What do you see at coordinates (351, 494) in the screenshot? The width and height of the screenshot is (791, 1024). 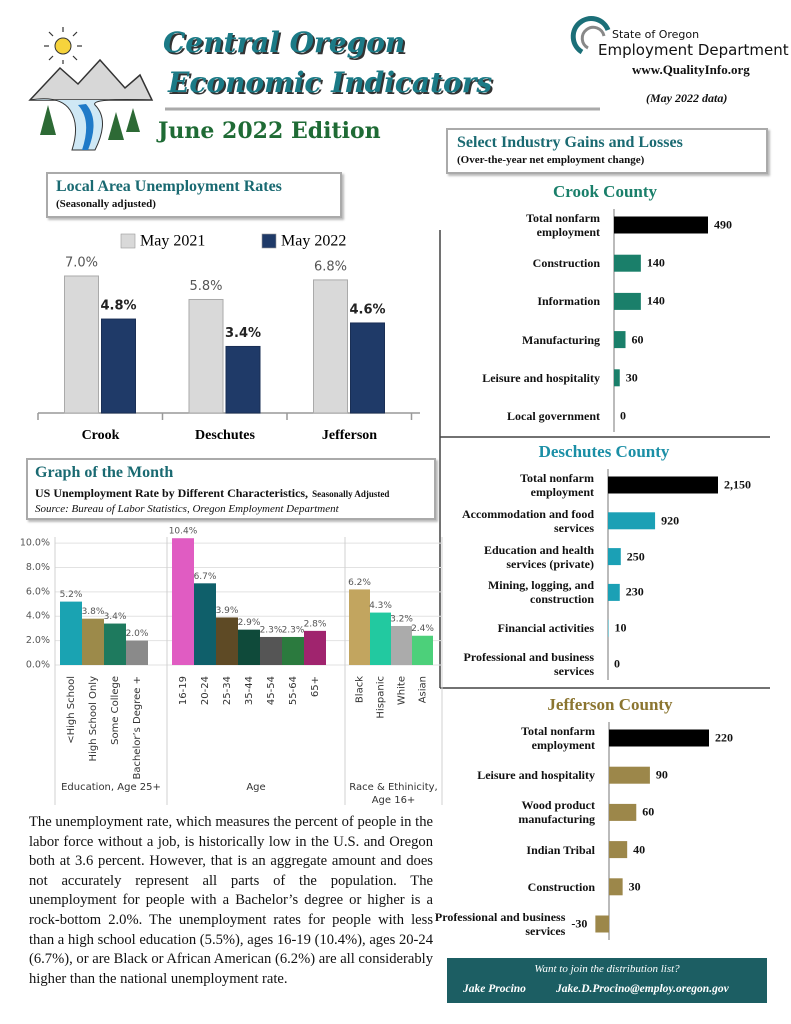 I see `chart-subtitle-note: Seasonally Adjusted` at bounding box center [351, 494].